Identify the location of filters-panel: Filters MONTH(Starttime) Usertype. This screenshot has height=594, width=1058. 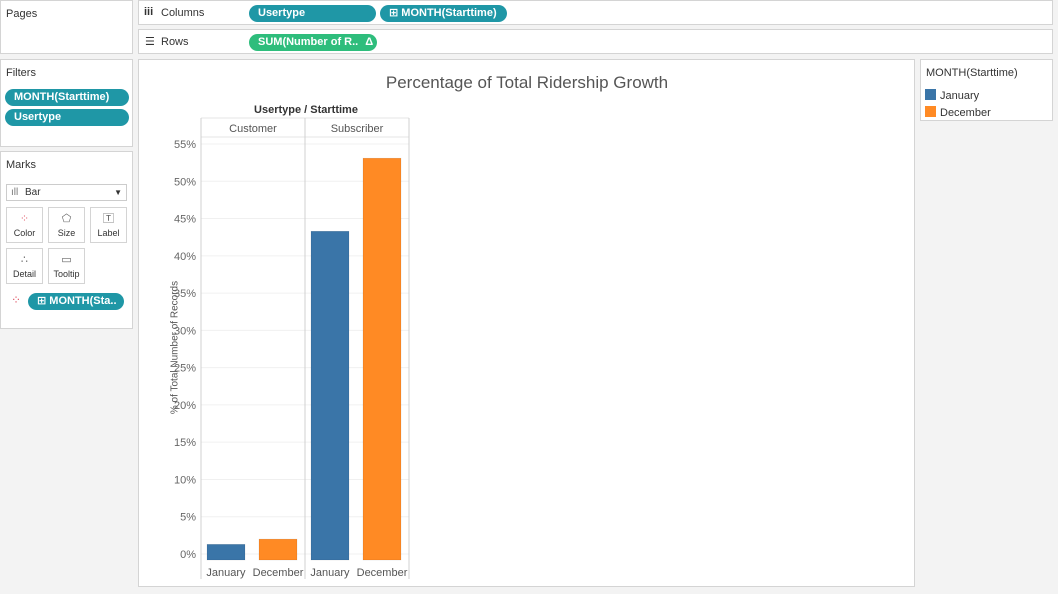
(66, 103).